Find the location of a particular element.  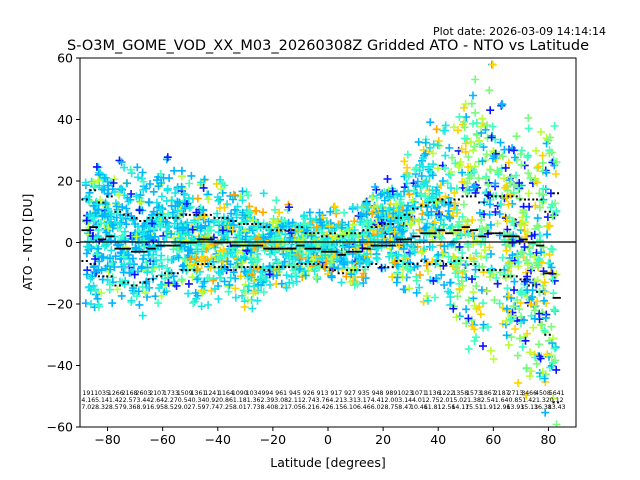

bin-annotation: 7.25 is located at coordinates (226, 407).